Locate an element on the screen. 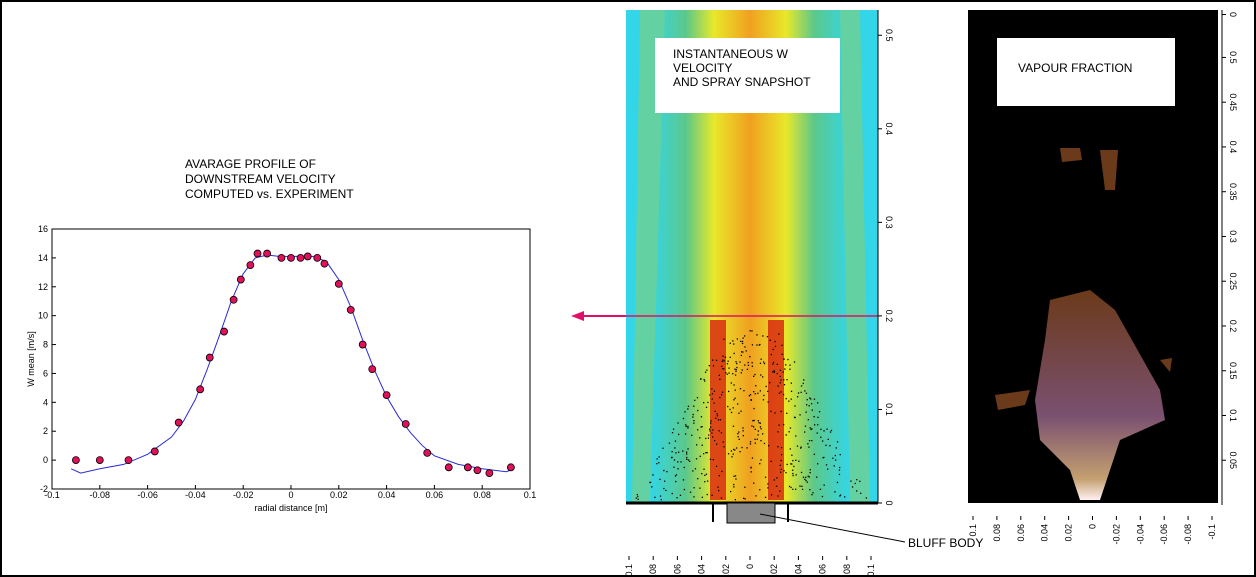 This screenshot has height=577, width=1256. y-tick-label: 0.3 is located at coordinates (1233, 236).